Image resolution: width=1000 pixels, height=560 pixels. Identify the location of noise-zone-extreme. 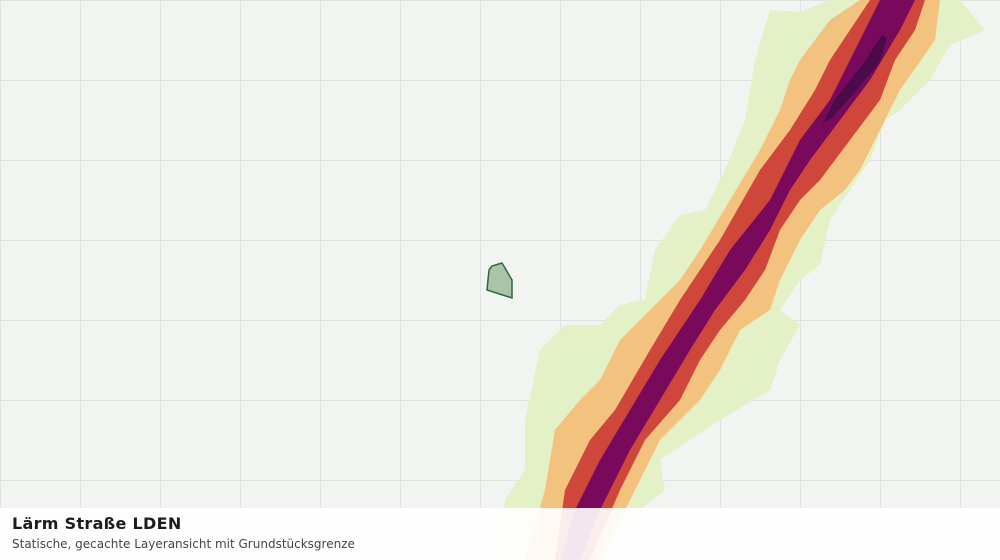
(854, 79).